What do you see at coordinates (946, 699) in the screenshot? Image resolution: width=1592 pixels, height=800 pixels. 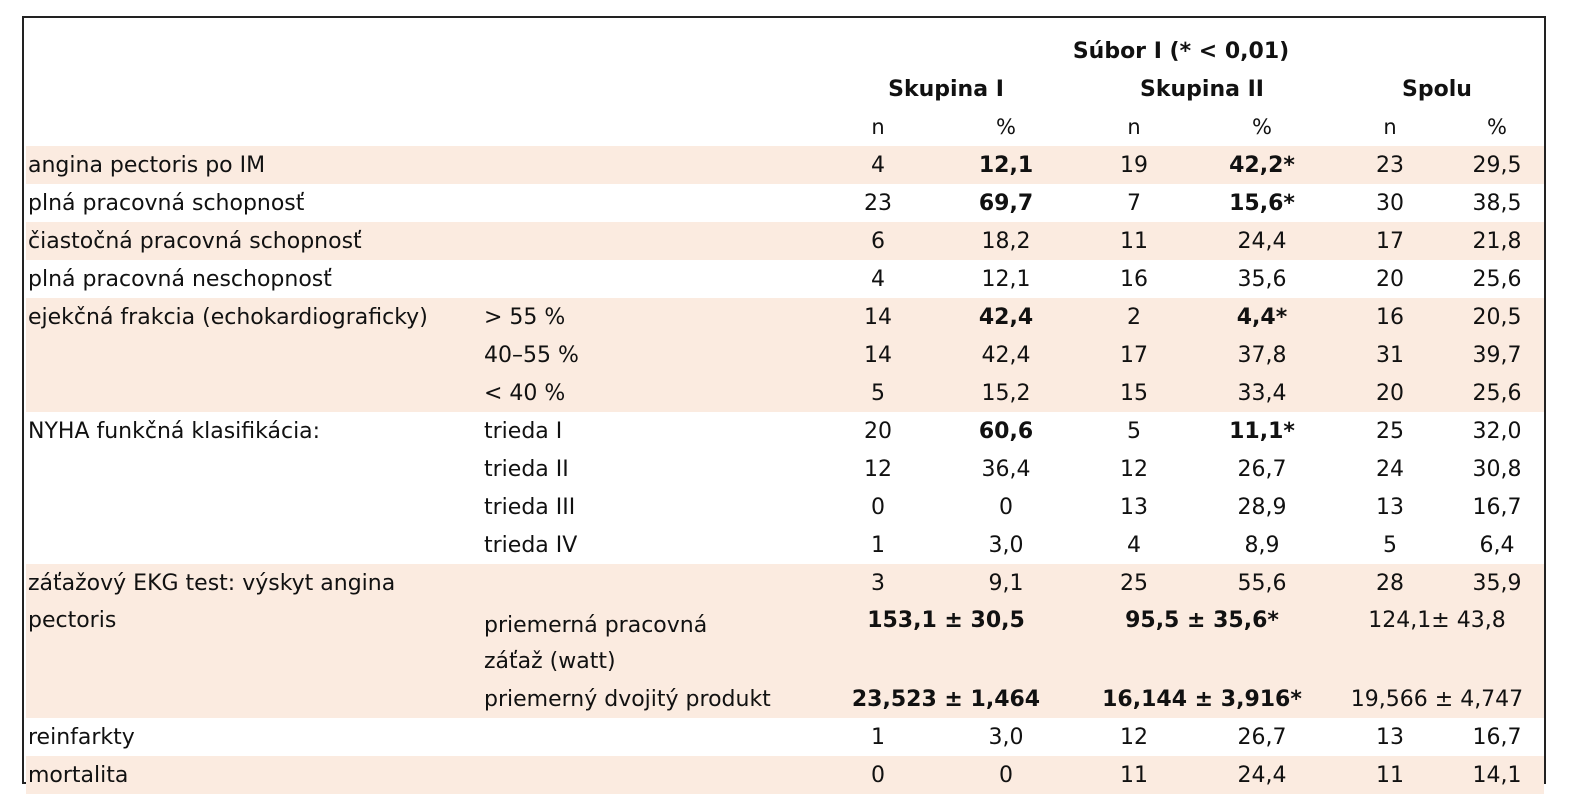 I see `table-cell-merged: 23,523 ± 1,464` at bounding box center [946, 699].